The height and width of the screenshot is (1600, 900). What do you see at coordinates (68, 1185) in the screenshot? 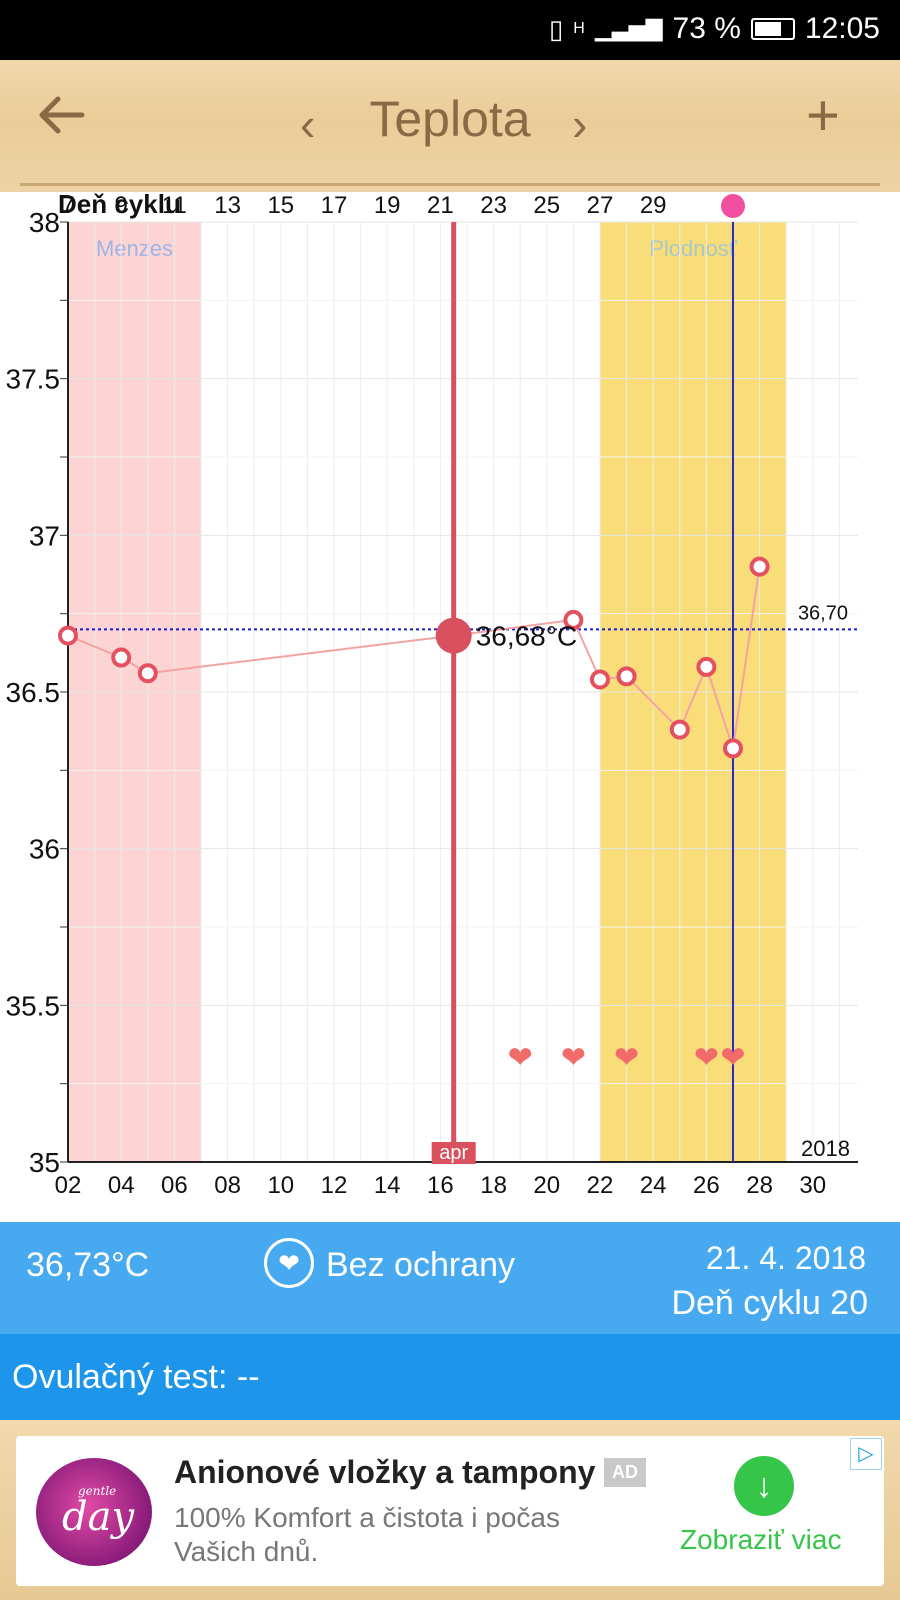
I see `x-tick-label: 02` at bounding box center [68, 1185].